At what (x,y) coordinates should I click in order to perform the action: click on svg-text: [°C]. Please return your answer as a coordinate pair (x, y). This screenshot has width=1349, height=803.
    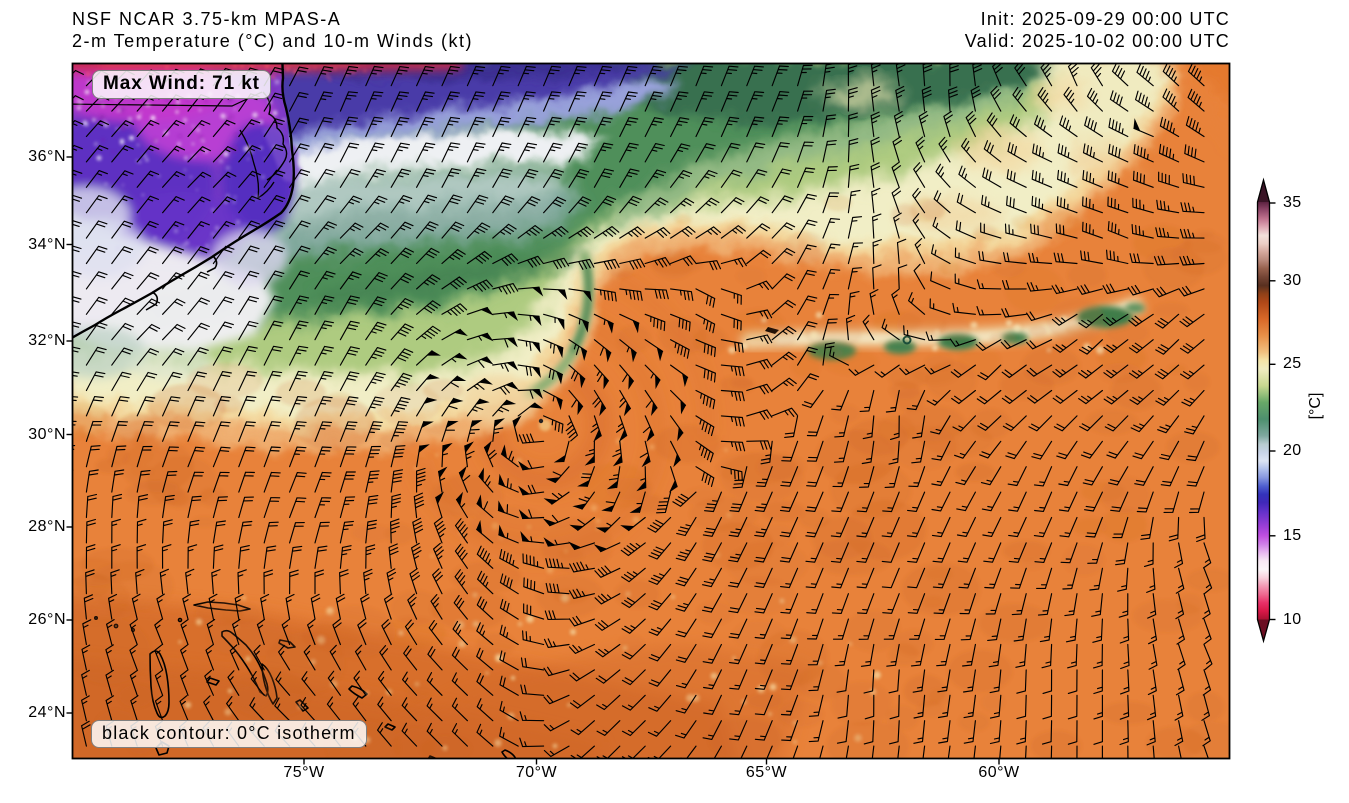
    Looking at the image, I should click on (1315, 406).